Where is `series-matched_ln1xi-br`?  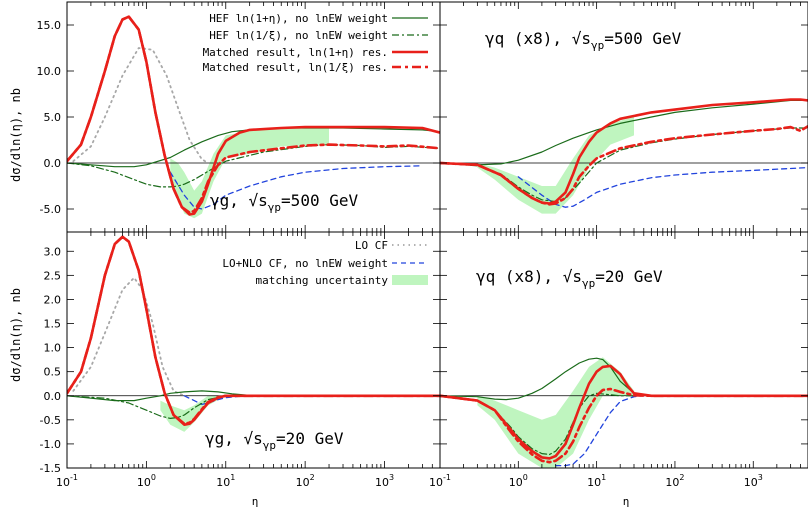
series-matched_ln1xi-br is located at coordinates (624, 425).